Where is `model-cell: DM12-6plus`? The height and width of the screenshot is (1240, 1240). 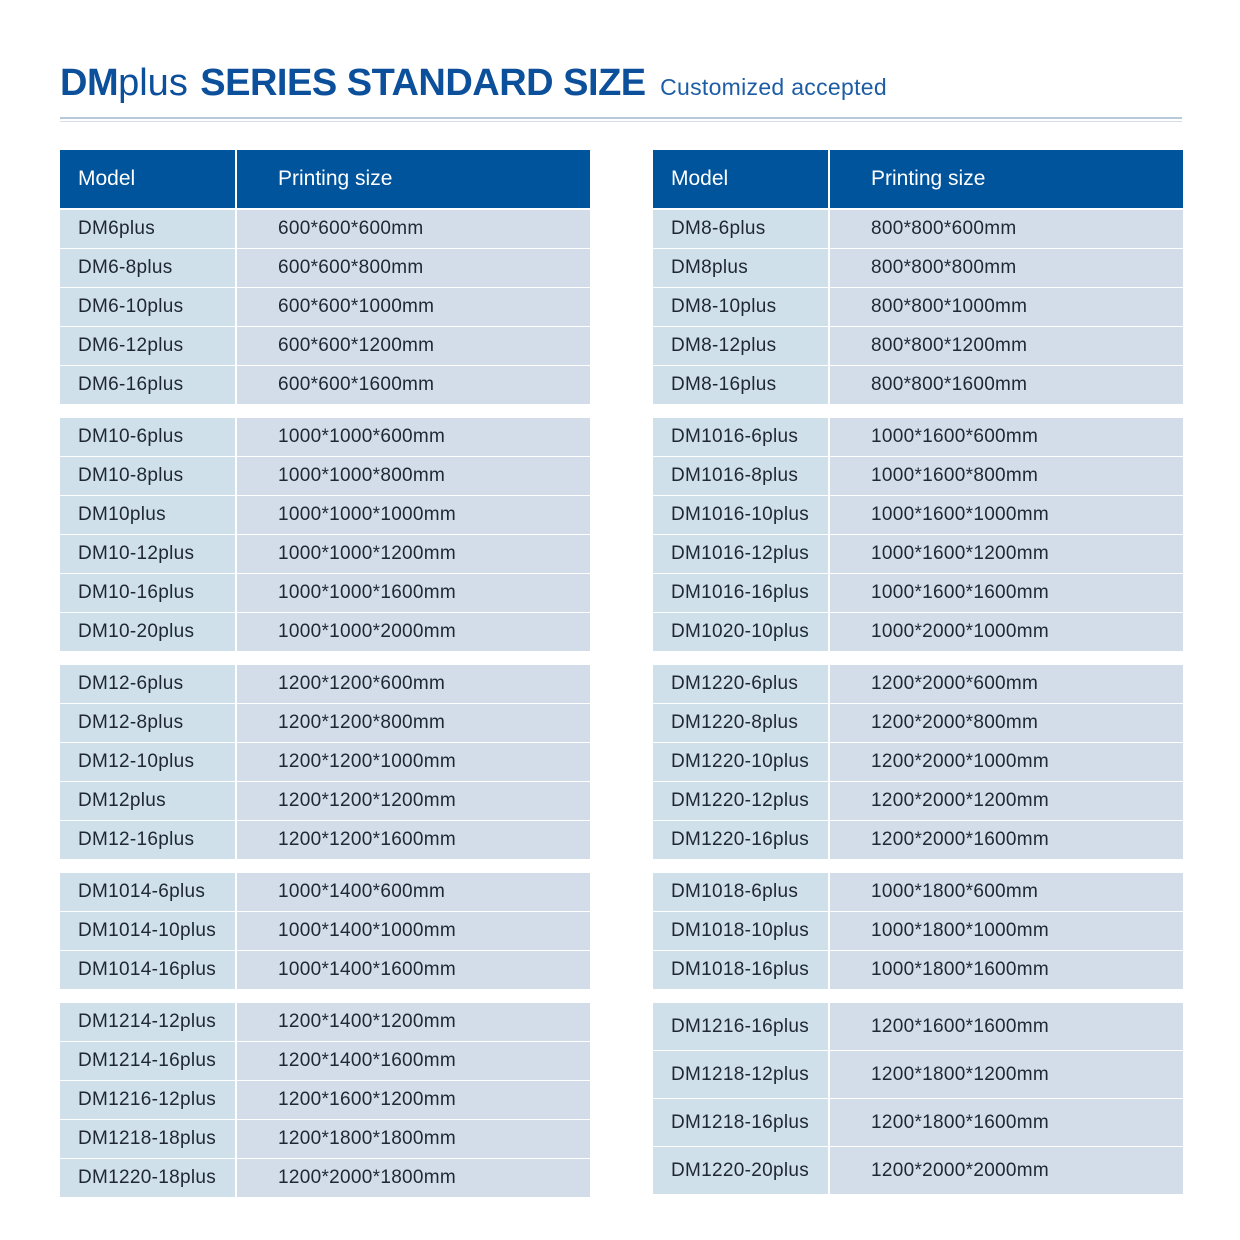
model-cell: DM12-6plus is located at coordinates (148, 684).